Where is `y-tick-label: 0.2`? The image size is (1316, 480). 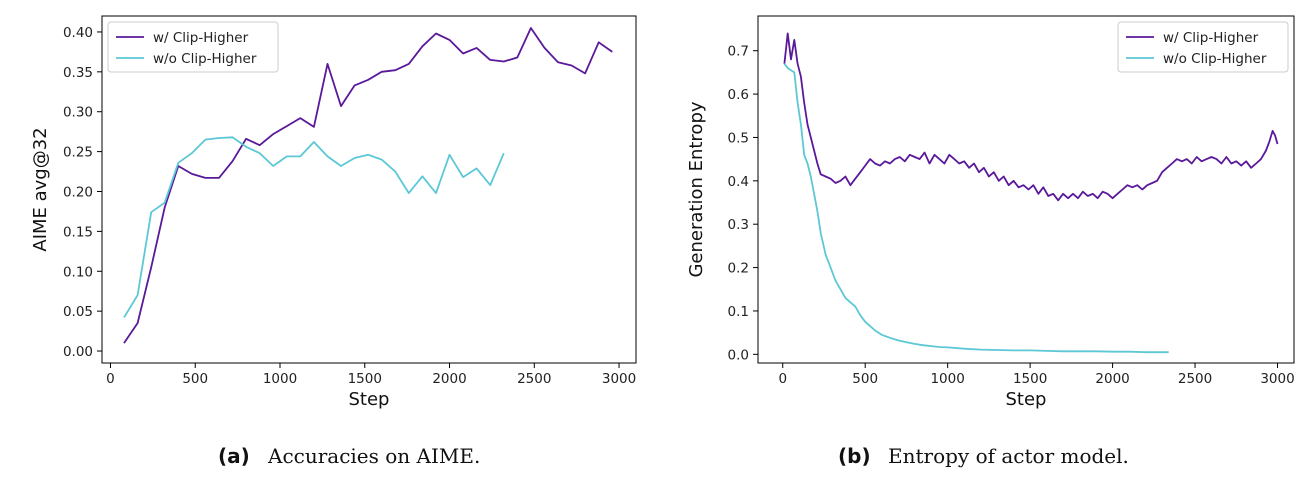
y-tick-label: 0.2 is located at coordinates (738, 269).